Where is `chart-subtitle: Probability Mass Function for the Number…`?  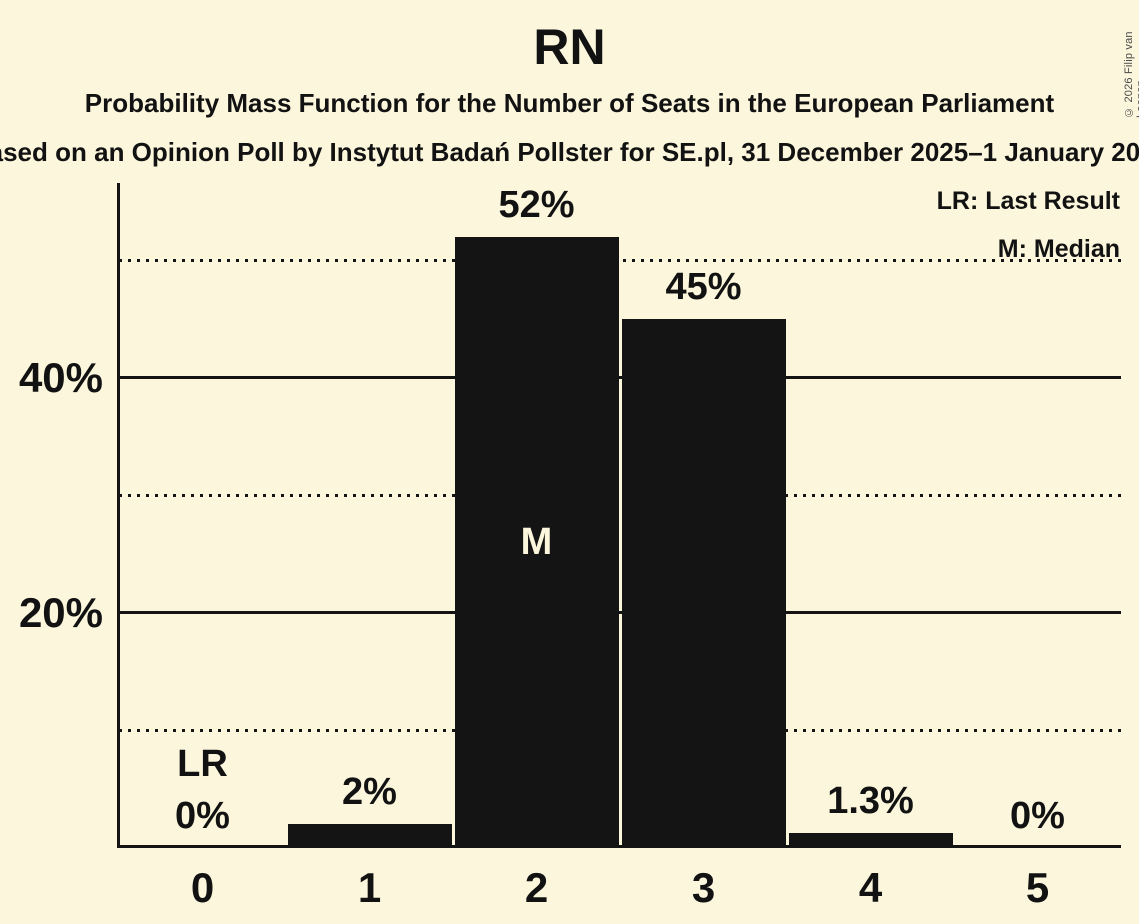 chart-subtitle: Probability Mass Function for the Number… is located at coordinates (569, 103).